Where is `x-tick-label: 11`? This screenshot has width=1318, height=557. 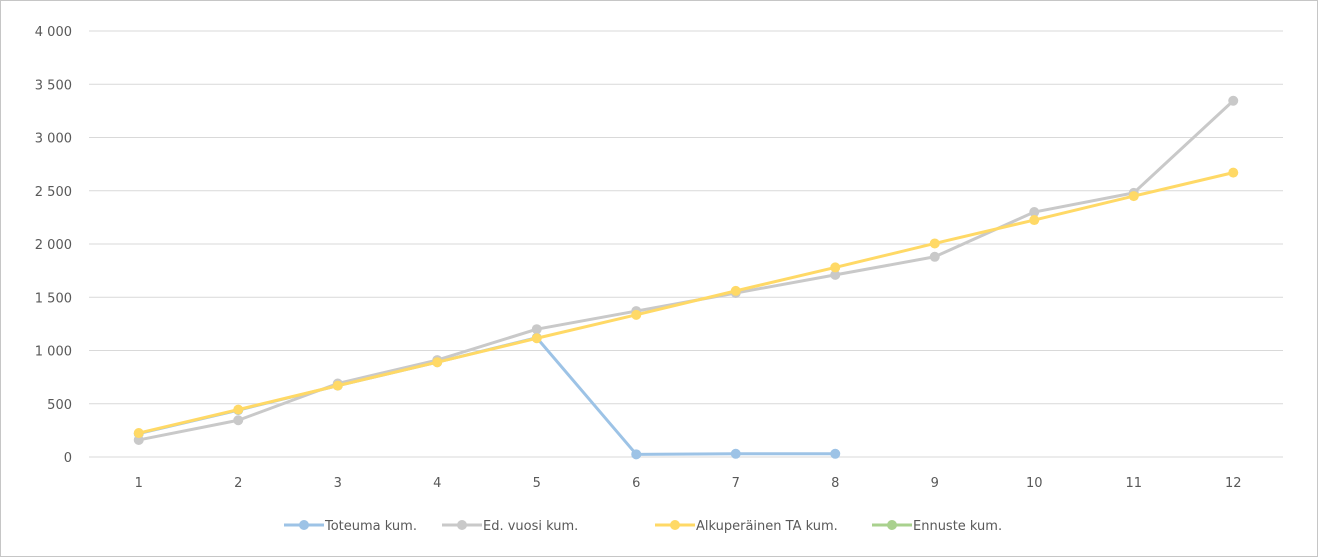 x-tick-label: 11 is located at coordinates (1133, 483).